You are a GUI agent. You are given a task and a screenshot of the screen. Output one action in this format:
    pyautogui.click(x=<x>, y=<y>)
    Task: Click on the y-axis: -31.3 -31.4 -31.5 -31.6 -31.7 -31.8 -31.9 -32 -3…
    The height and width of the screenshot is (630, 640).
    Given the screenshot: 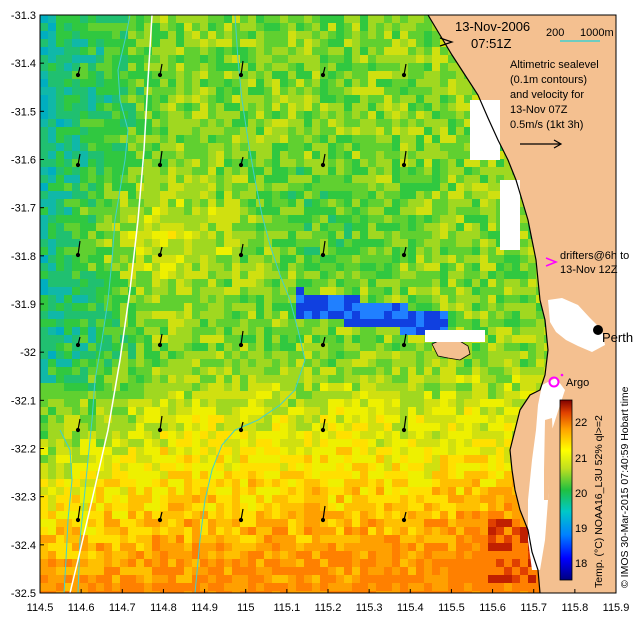 What is the action you would take?
    pyautogui.click(x=27, y=305)
    